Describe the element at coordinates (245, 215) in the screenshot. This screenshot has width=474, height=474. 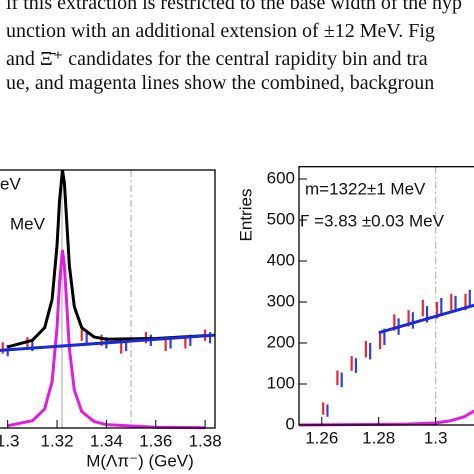
I see `y-axis-label: Entries` at that location.